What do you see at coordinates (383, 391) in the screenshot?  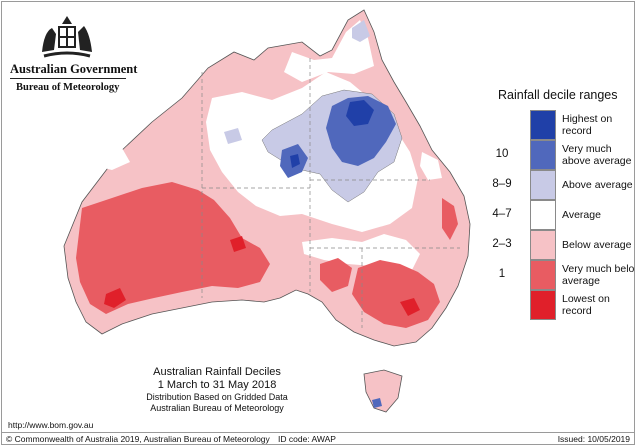 I see `tasmania` at bounding box center [383, 391].